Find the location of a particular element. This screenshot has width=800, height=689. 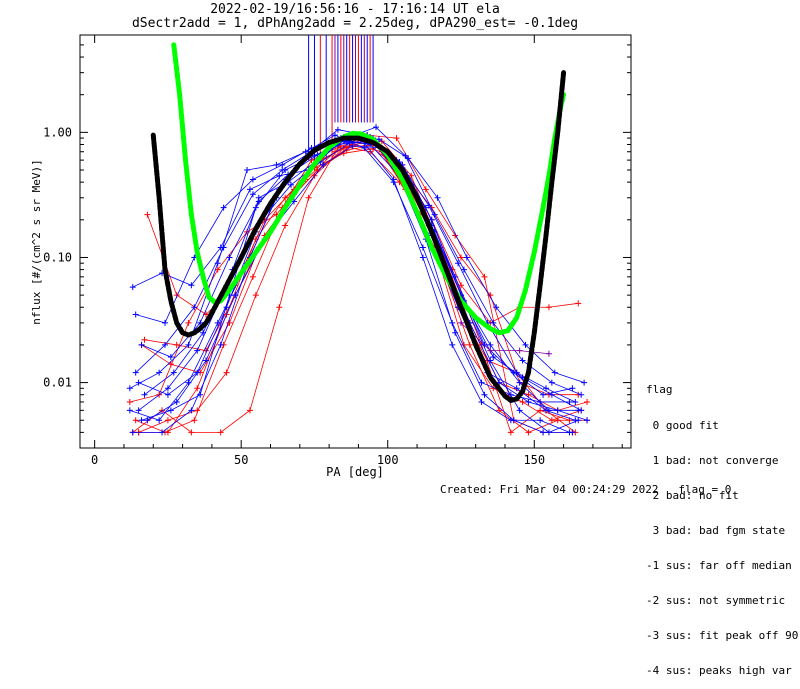

legend-item-no-fit: 2 bad: no fit is located at coordinates (692, 495).